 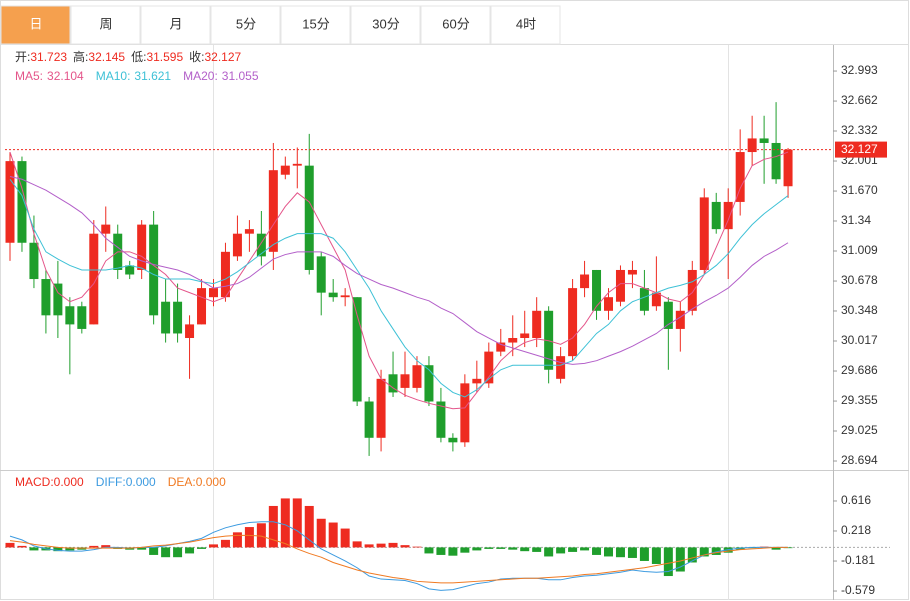 What do you see at coordinates (859, 250) in the screenshot?
I see `y-tick-label: 31.009` at bounding box center [859, 250].